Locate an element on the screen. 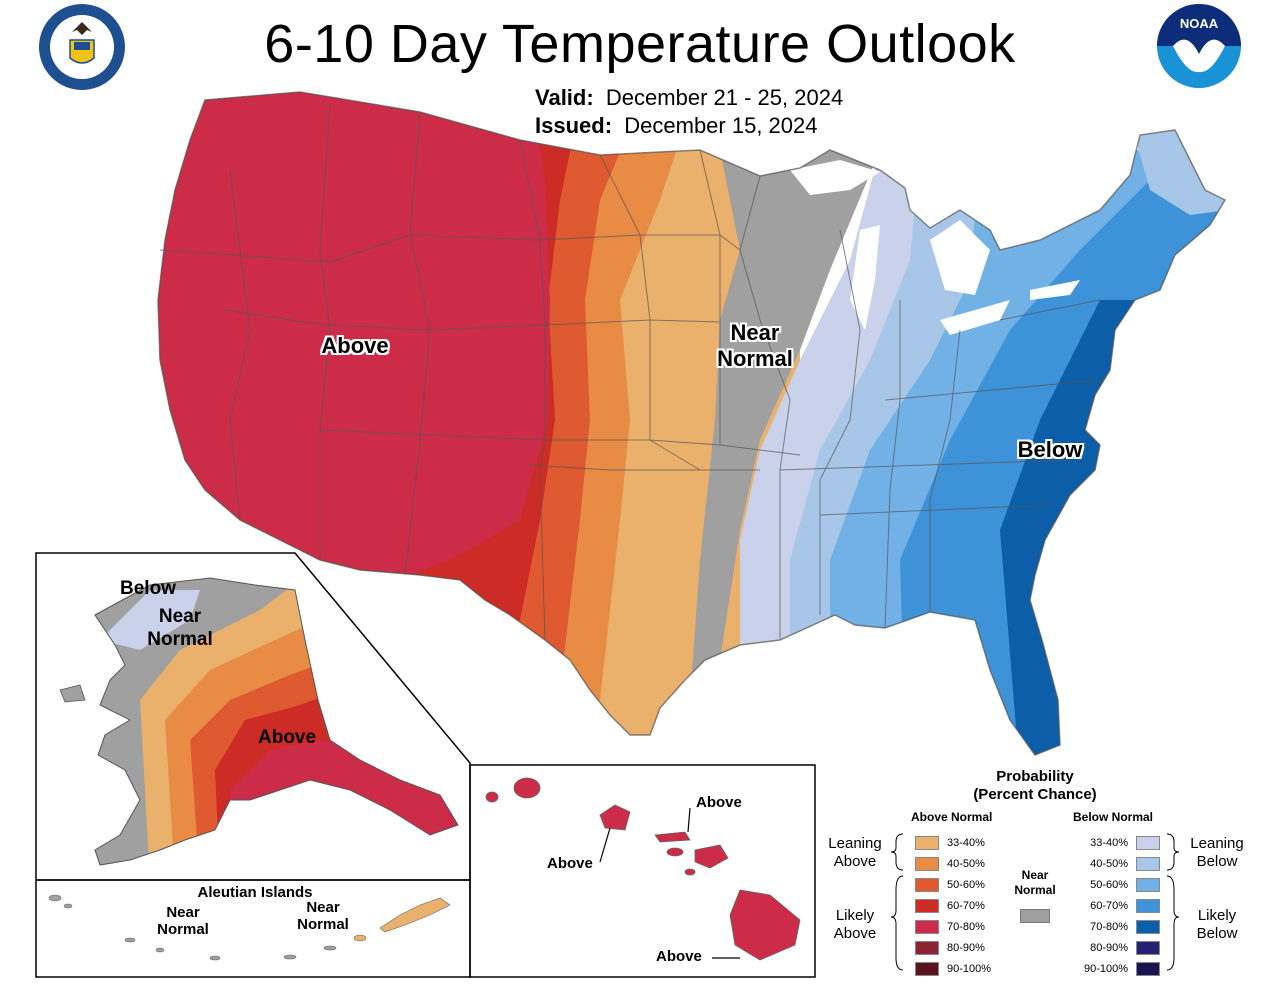 The width and height of the screenshot is (1280, 1005). legend-label-above-3: 60-70% is located at coordinates (966, 905).